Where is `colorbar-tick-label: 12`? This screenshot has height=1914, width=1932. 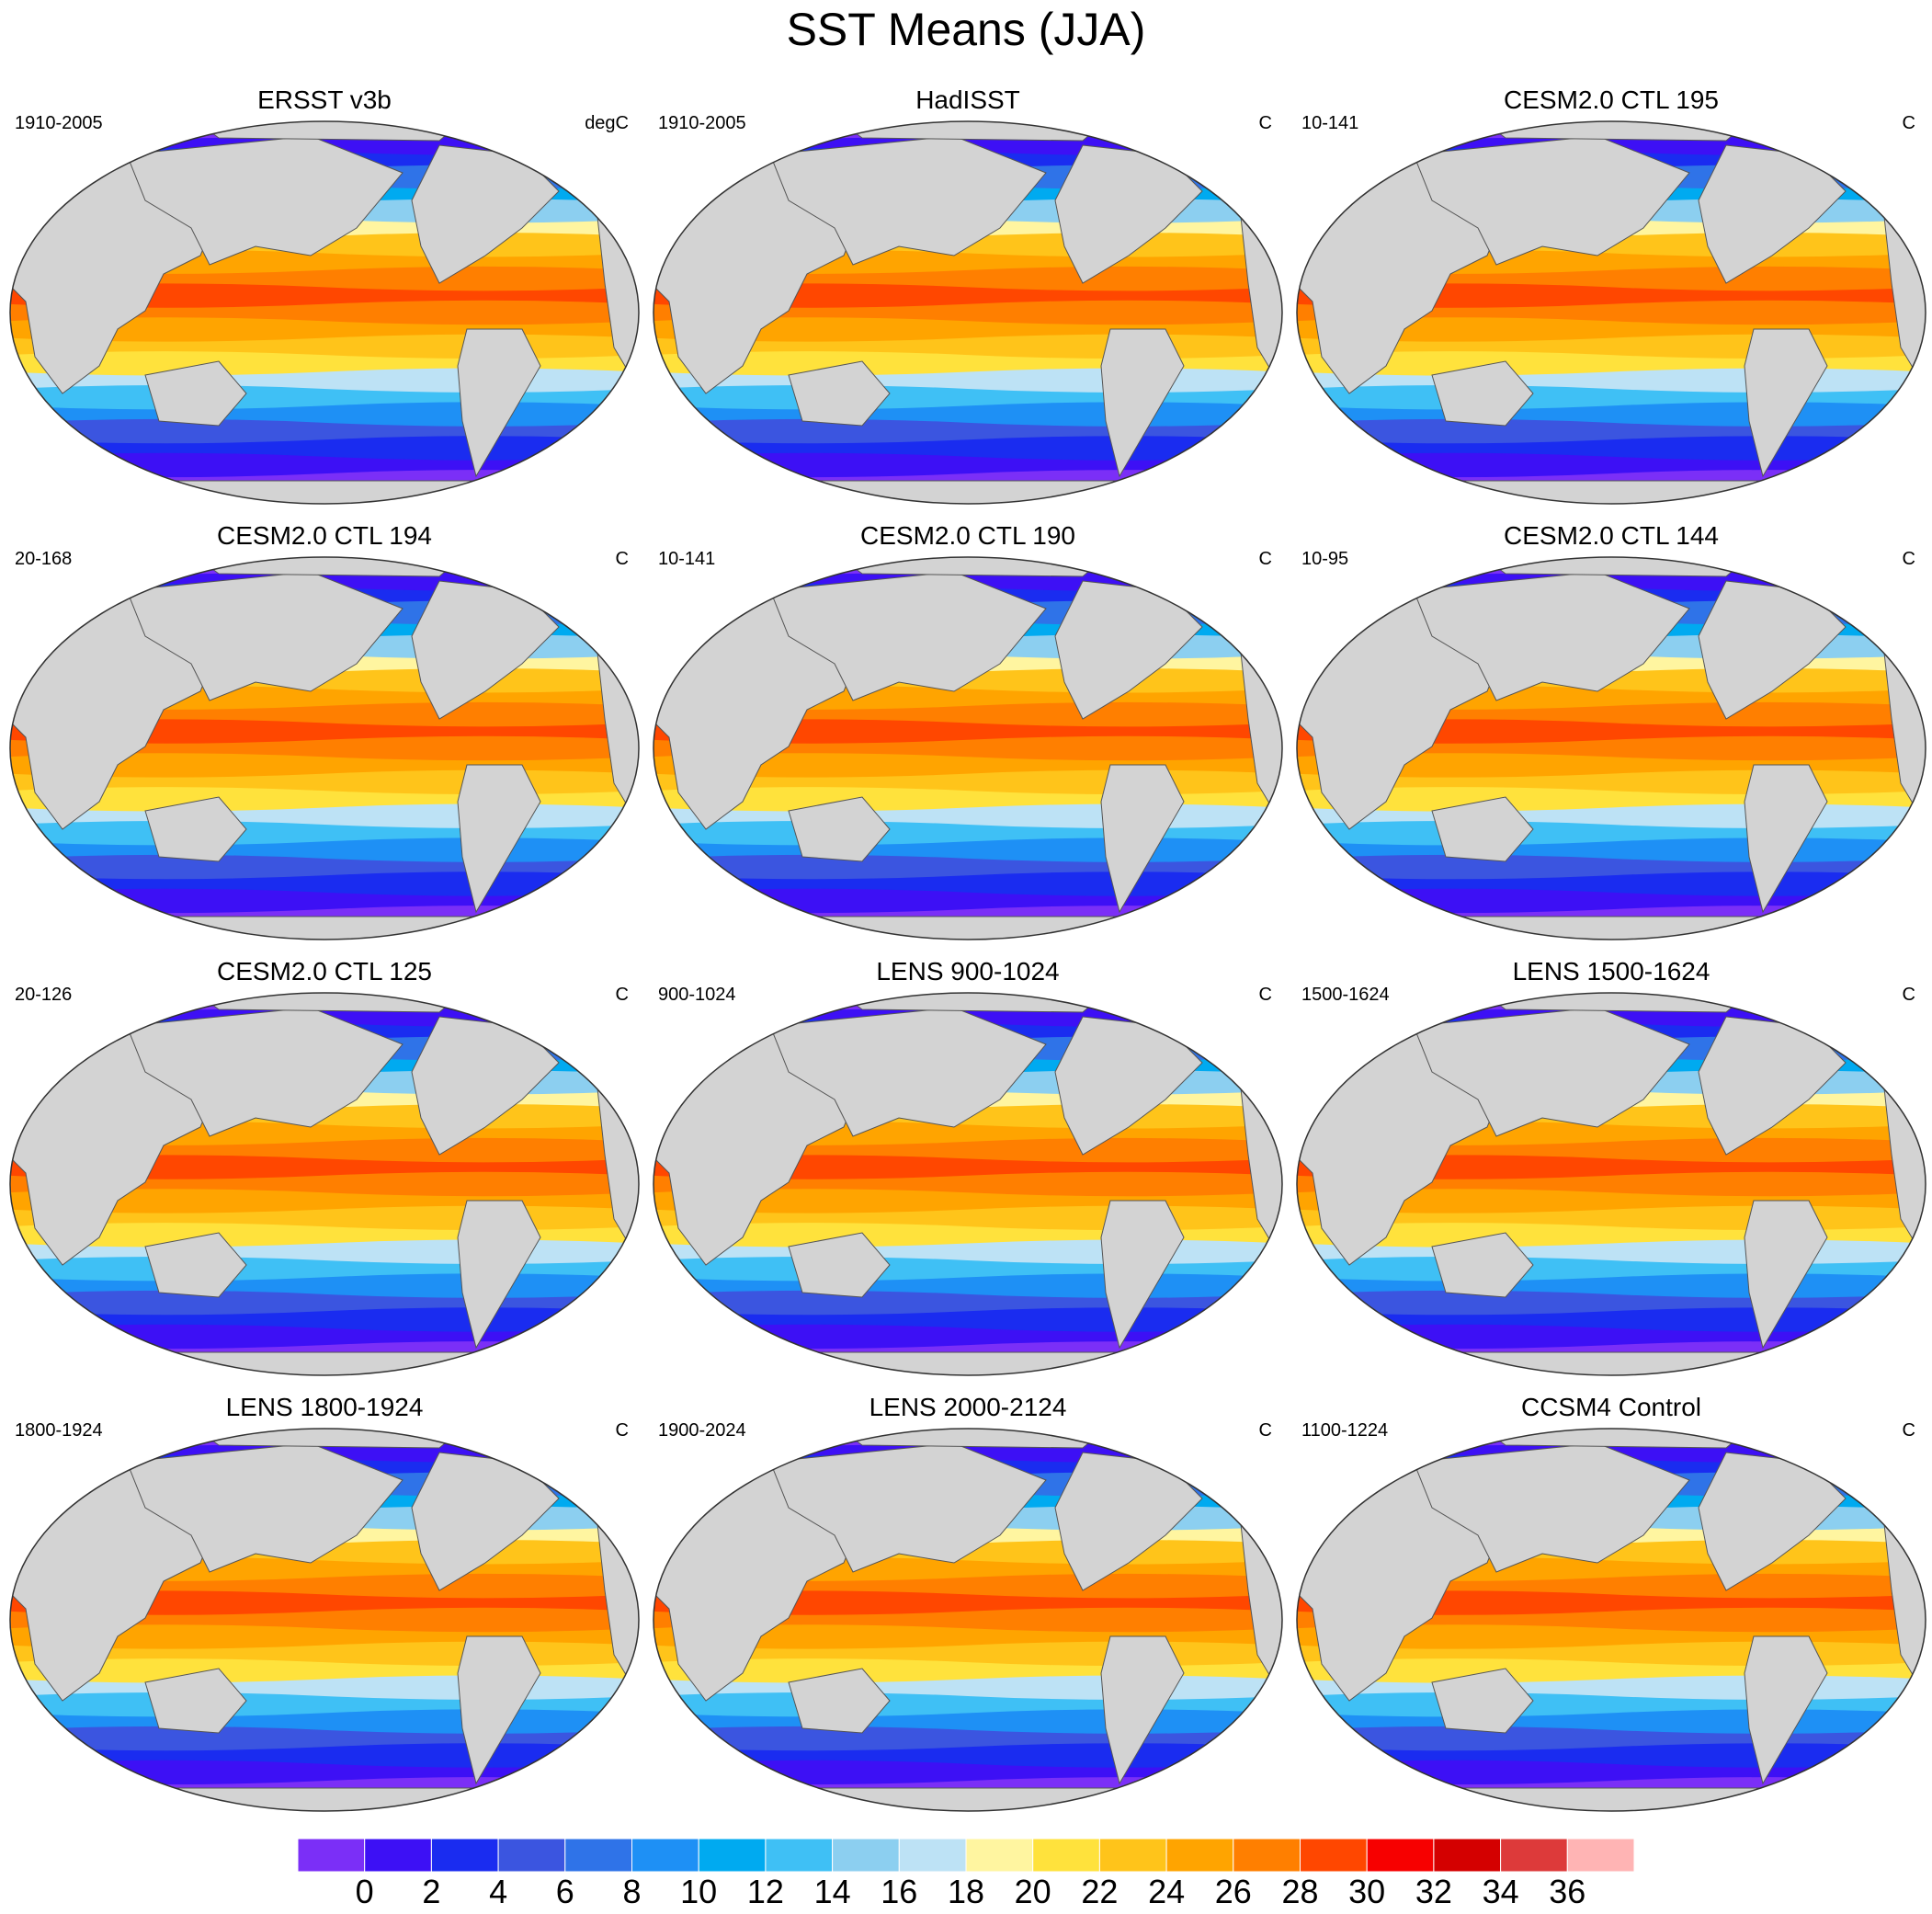
colorbar-tick-label: 12 is located at coordinates (765, 1892).